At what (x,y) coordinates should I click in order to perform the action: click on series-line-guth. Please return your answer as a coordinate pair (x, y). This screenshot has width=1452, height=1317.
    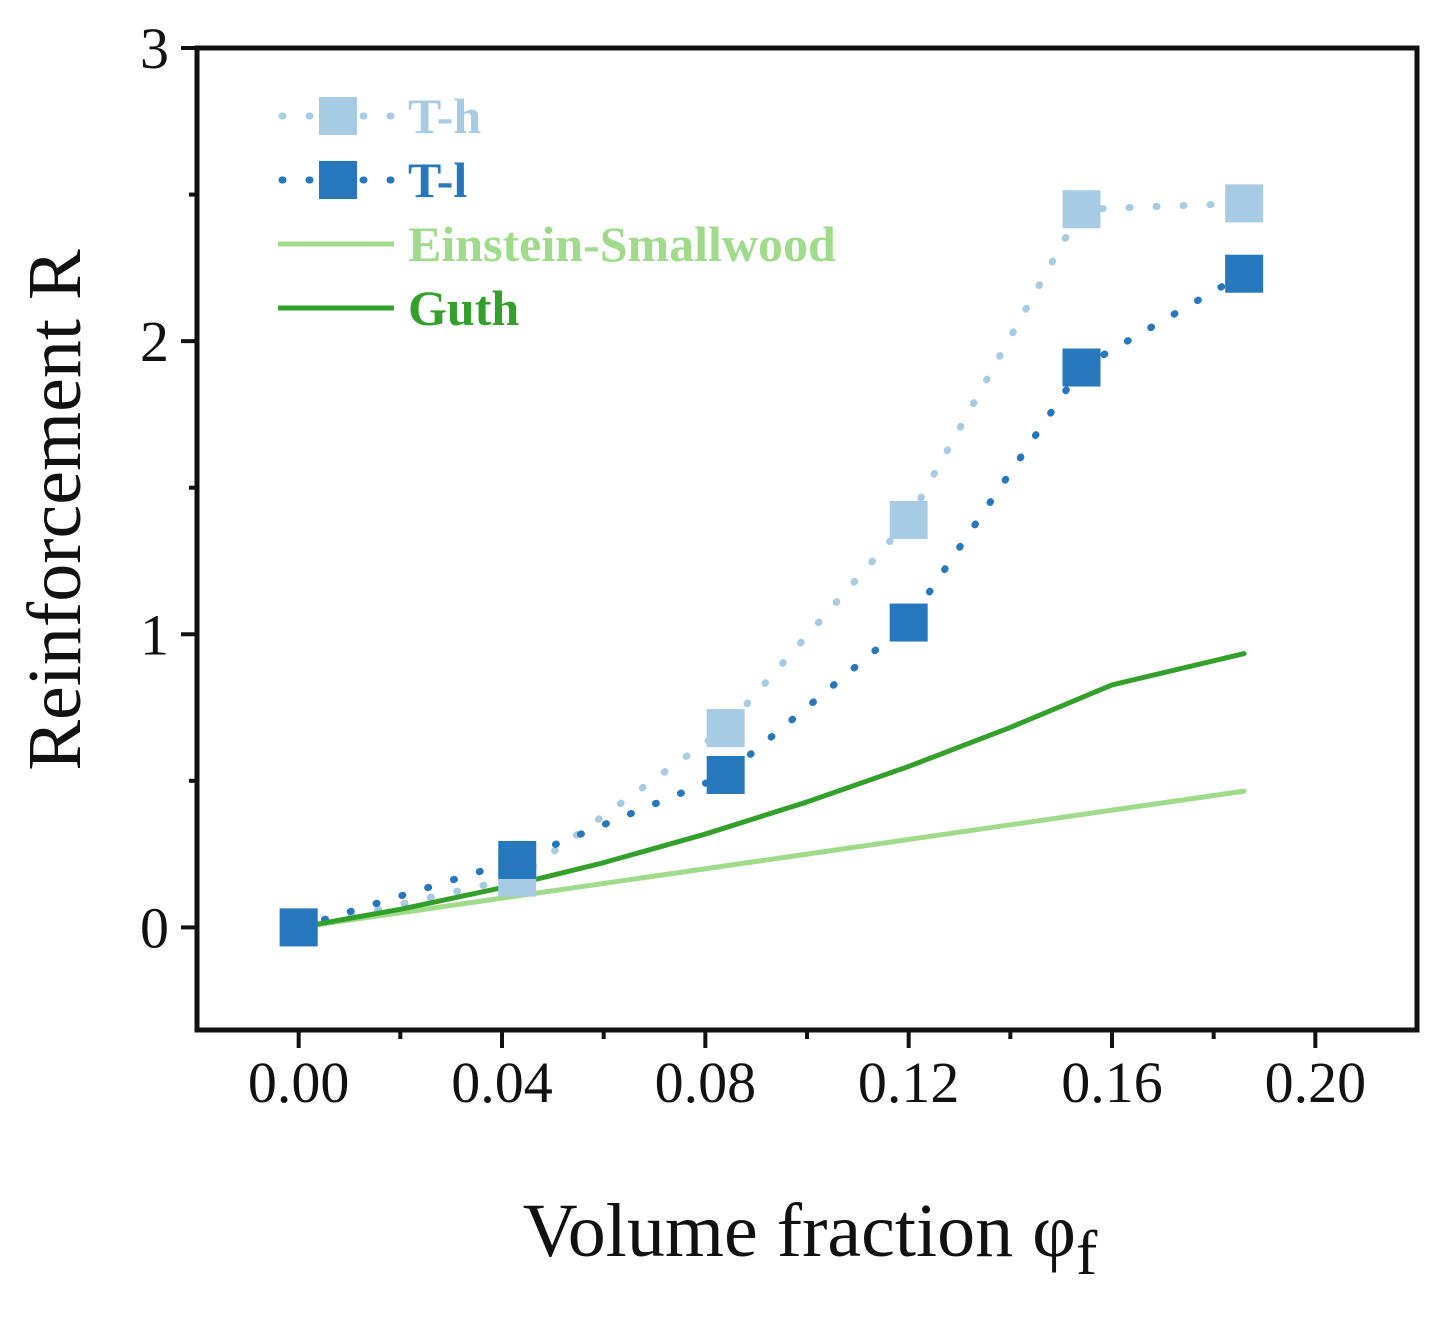
    Looking at the image, I should click on (771, 790).